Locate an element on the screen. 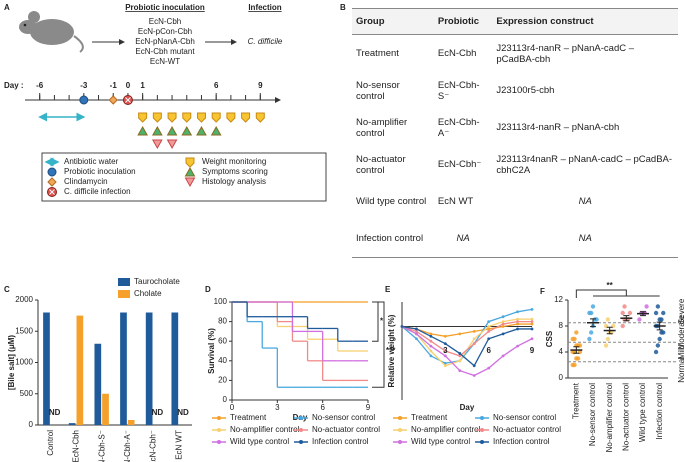 This screenshot has width=685, height=462. table-header: Group Probiotic Expression construct is located at coordinates (515, 21).